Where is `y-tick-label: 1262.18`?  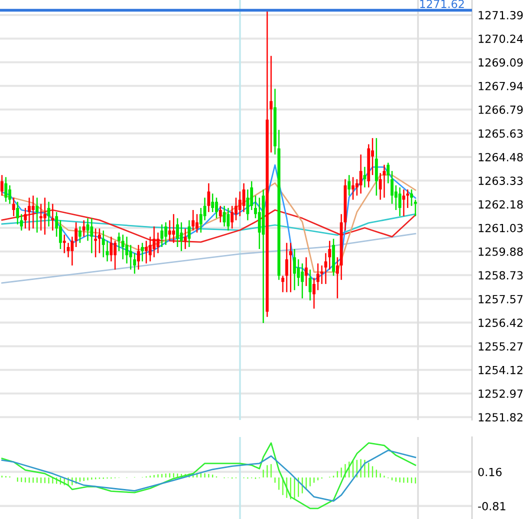
y-tick-label: 1262.18 is located at coordinates (500, 204).